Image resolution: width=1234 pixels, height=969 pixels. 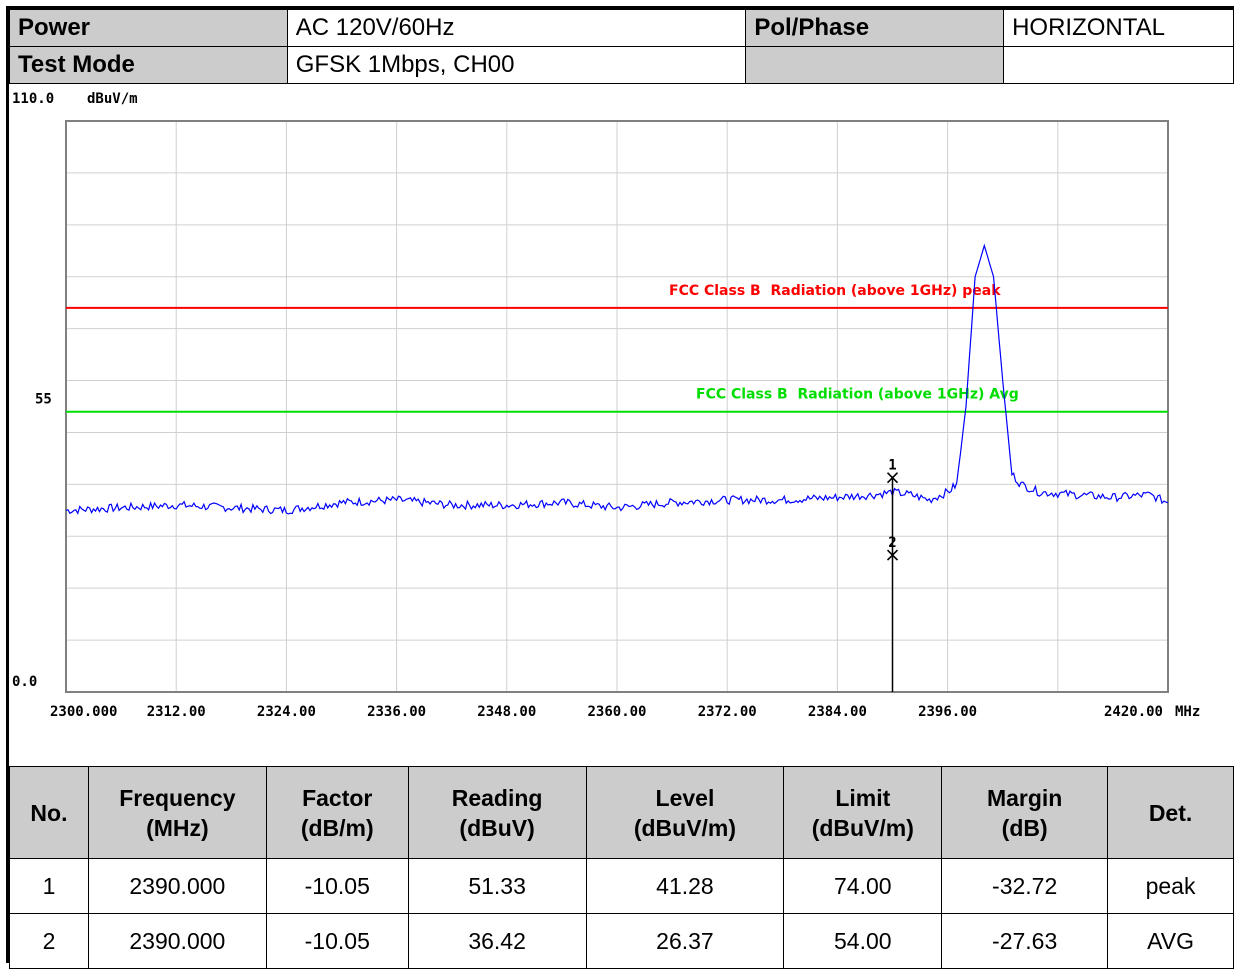 I want to click on x-tick-label: 2300.000, so click(x=83, y=712).